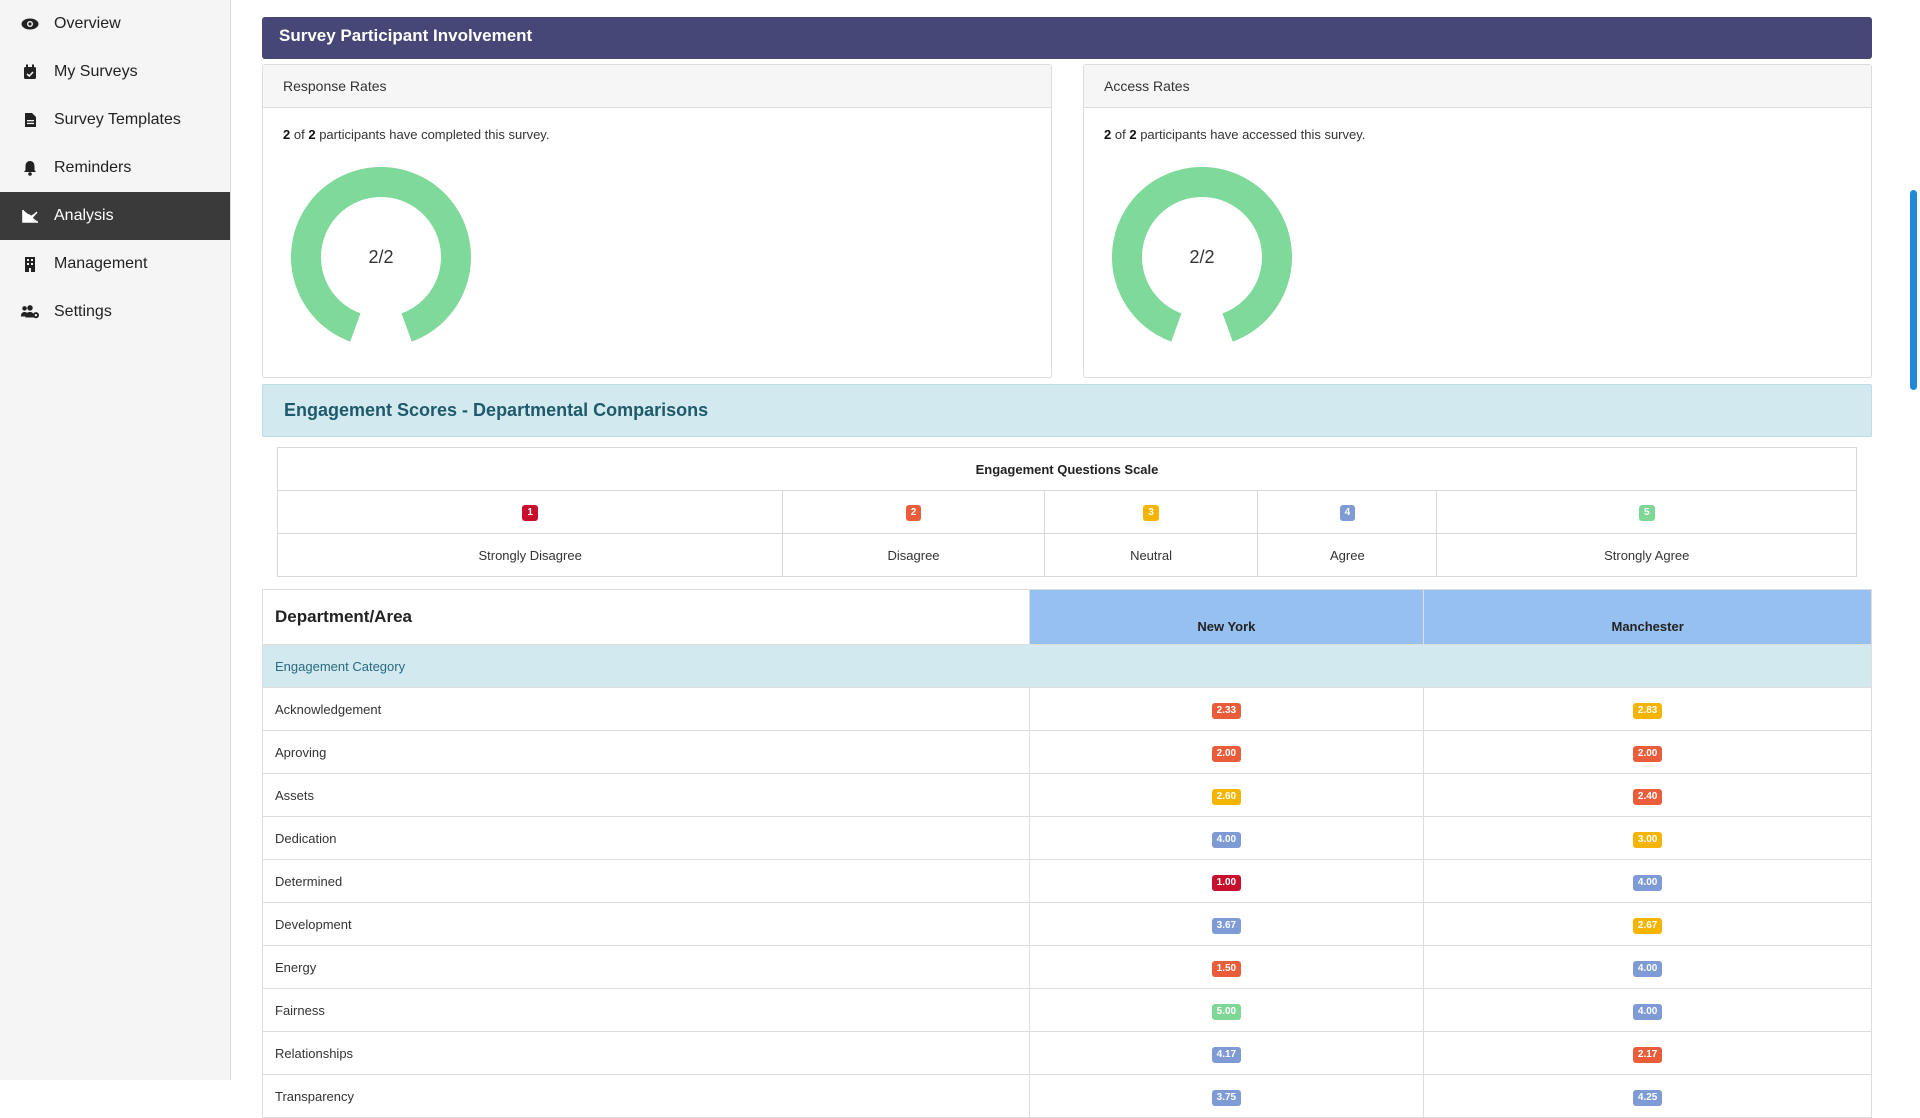 The width and height of the screenshot is (1920, 1118). I want to click on table-row: Acknowledgement 2.33 2.83, so click(1067, 709).